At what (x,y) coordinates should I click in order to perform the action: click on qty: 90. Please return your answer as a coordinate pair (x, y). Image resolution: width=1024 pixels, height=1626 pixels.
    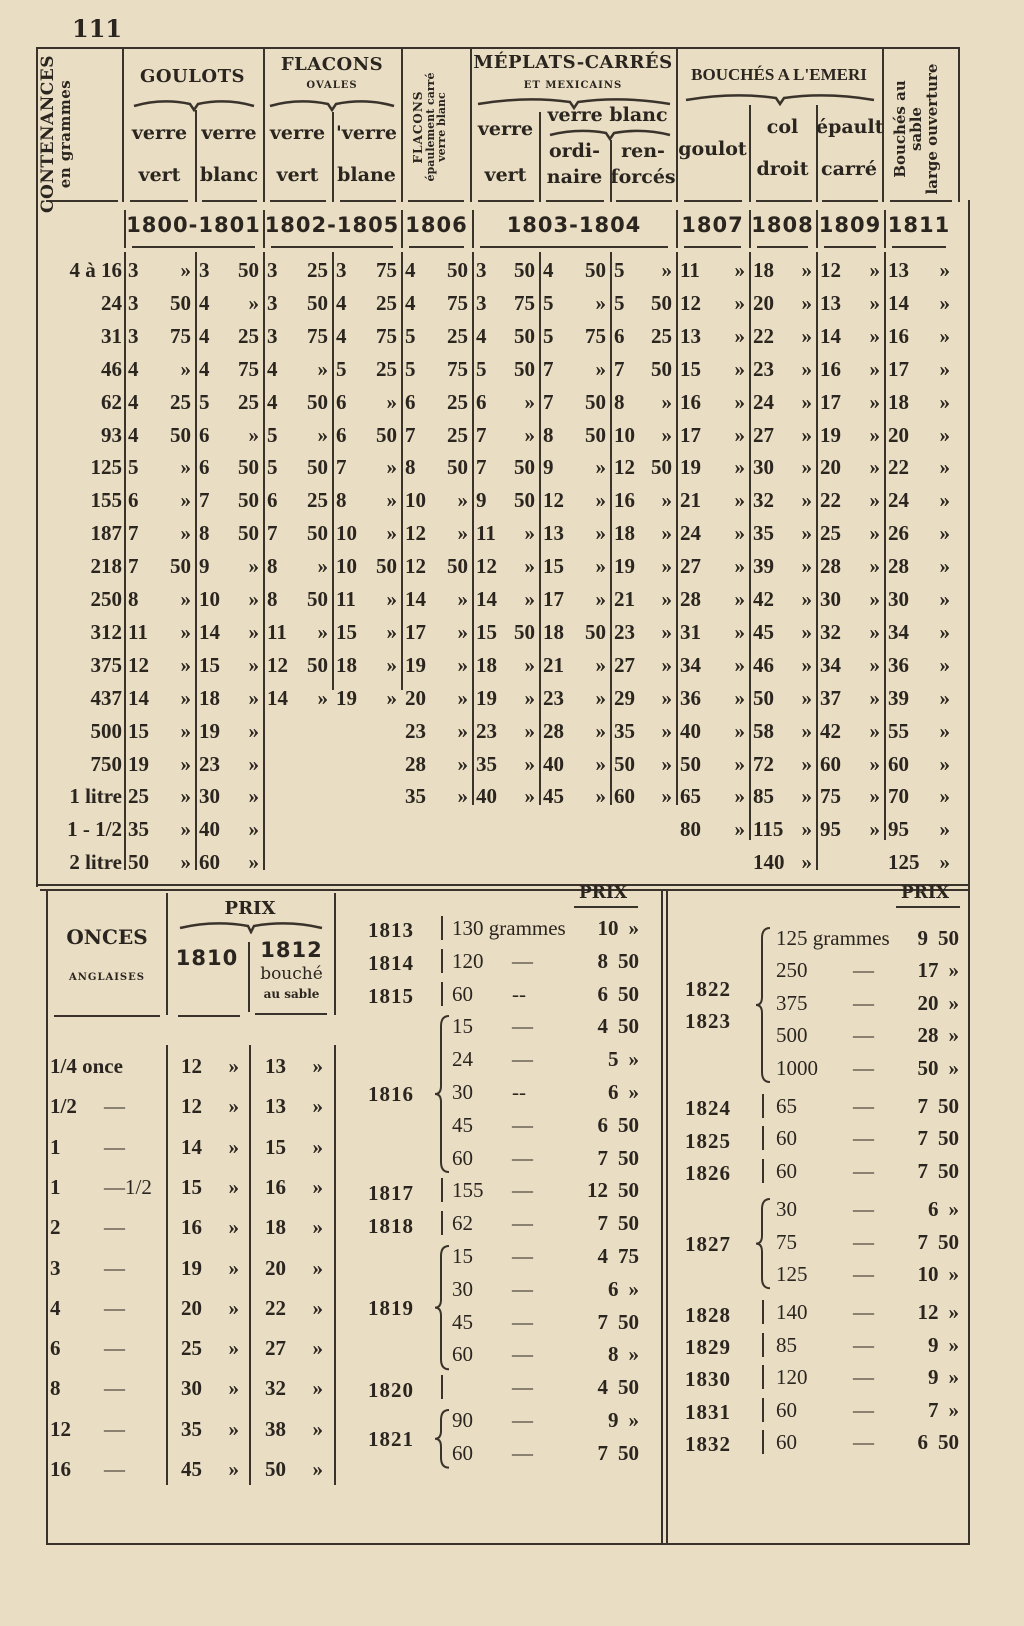
    Looking at the image, I should click on (462, 1420).